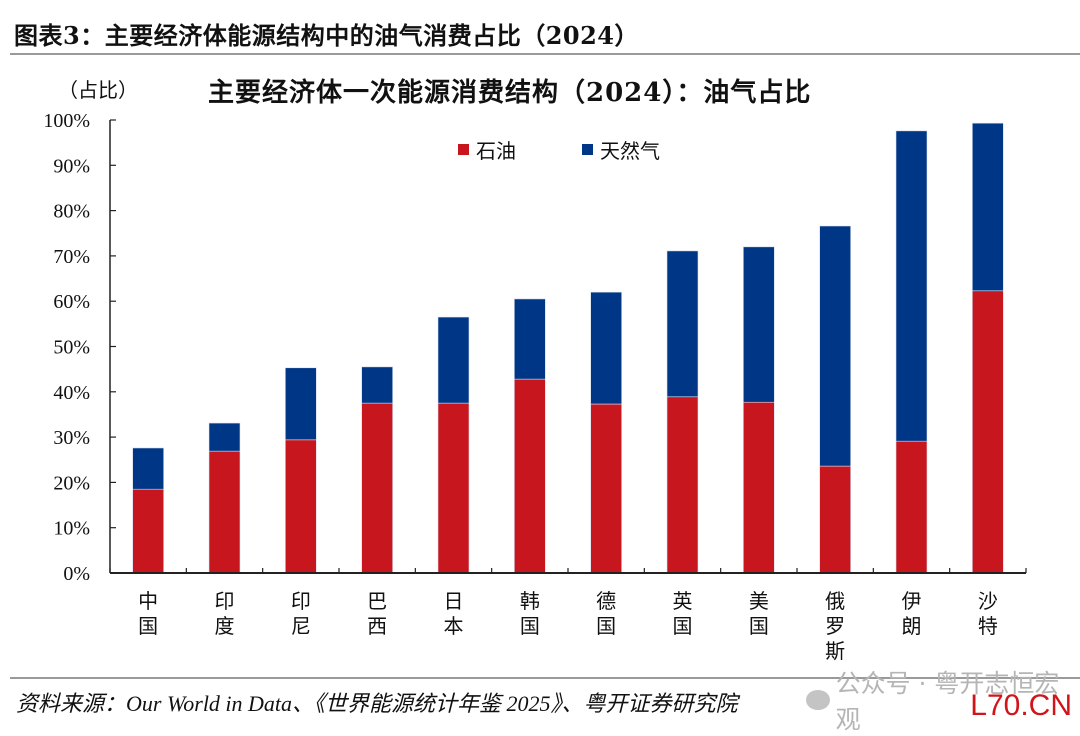  Describe the element at coordinates (988, 601) in the screenshot. I see `x-category-label: 沙` at that location.